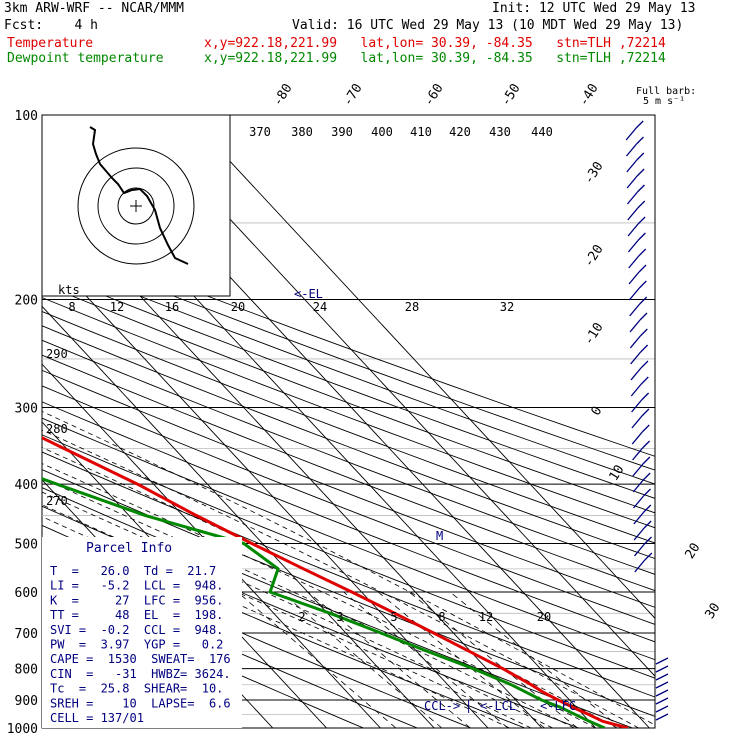  What do you see at coordinates (172, 307) in the screenshot?
I see `hodograph-tick-16: 16` at bounding box center [172, 307].